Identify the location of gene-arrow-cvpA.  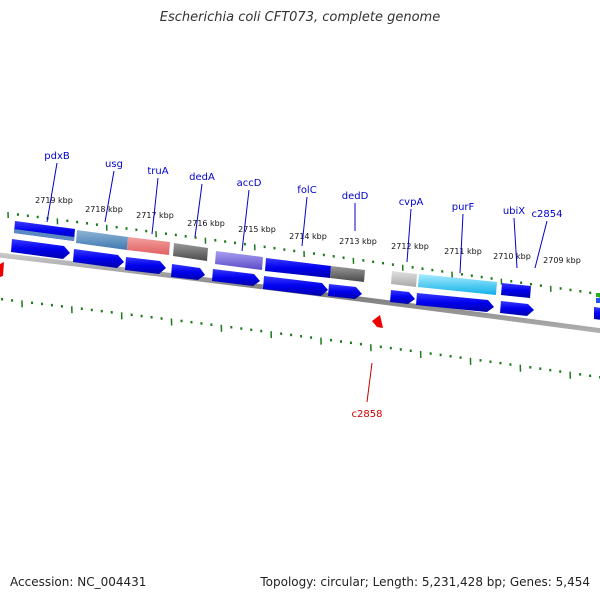
(402, 297).